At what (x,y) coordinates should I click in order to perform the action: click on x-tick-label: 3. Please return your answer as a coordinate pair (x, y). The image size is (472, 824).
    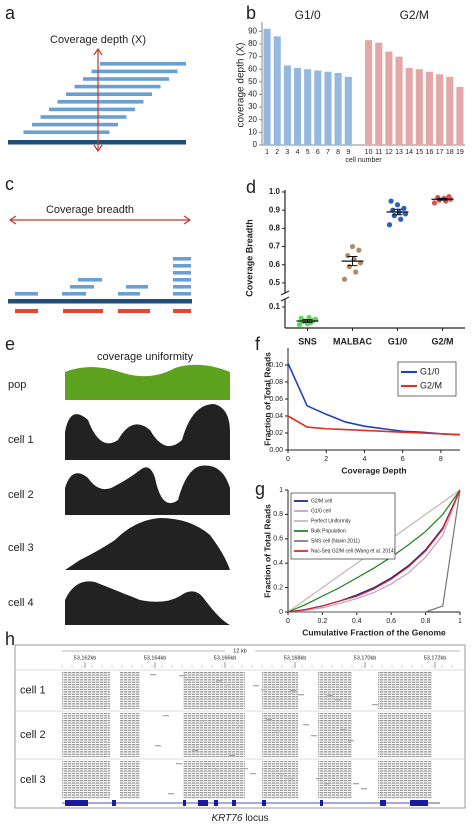
    Looking at the image, I should click on (287, 152).